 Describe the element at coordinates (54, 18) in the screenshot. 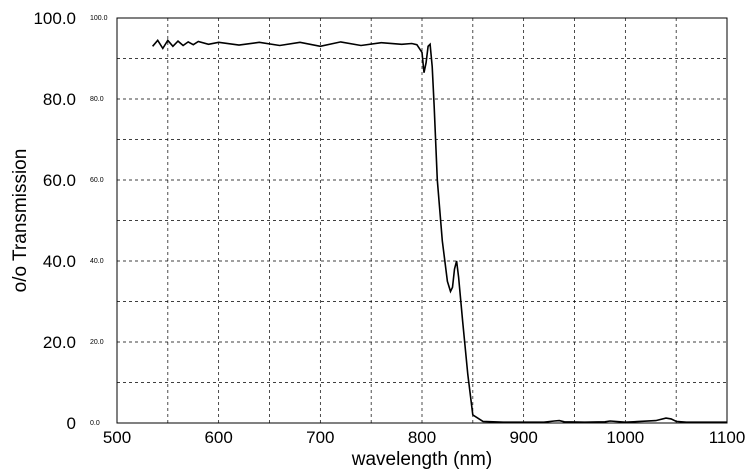

I see `y-tick-label: 100.0` at that location.